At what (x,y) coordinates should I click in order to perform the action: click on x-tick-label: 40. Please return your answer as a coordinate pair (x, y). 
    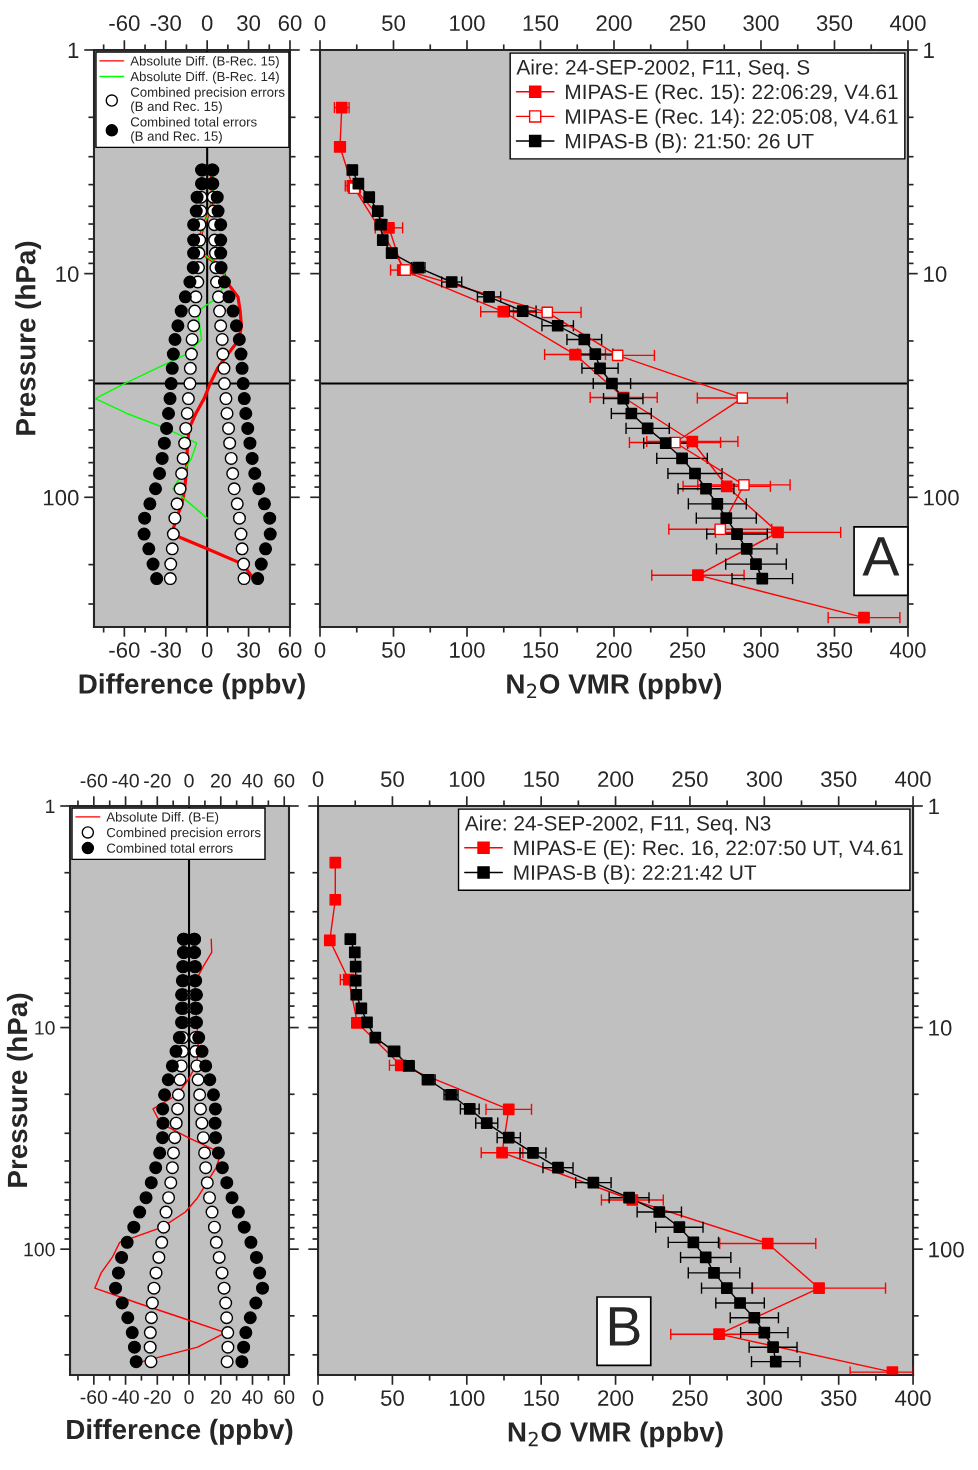
    Looking at the image, I should click on (252, 1397).